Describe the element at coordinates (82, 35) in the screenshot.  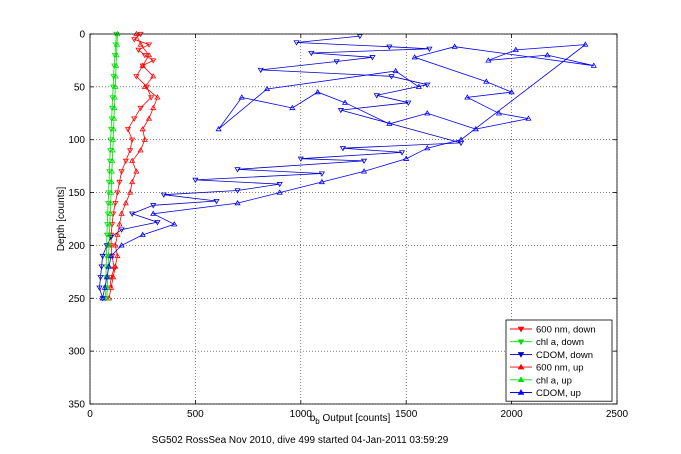
I see `y-tick-label: 0` at that location.